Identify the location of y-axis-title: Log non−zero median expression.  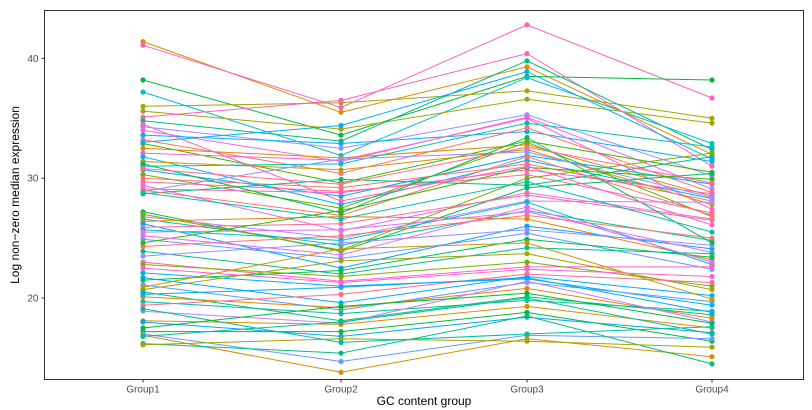
(15, 195).